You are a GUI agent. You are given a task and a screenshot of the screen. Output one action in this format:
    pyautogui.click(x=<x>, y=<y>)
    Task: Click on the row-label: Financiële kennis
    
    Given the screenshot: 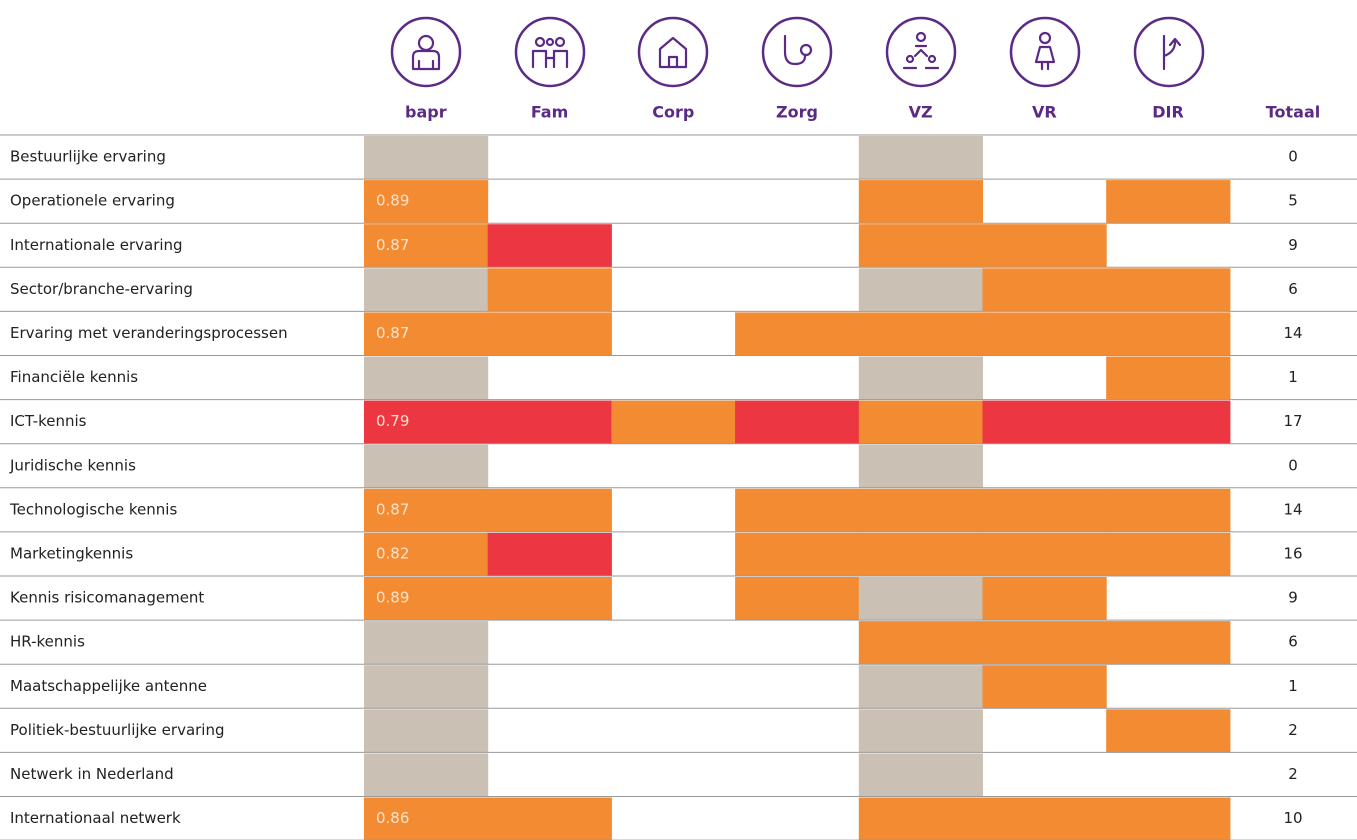 What is the action you would take?
    pyautogui.click(x=74, y=377)
    